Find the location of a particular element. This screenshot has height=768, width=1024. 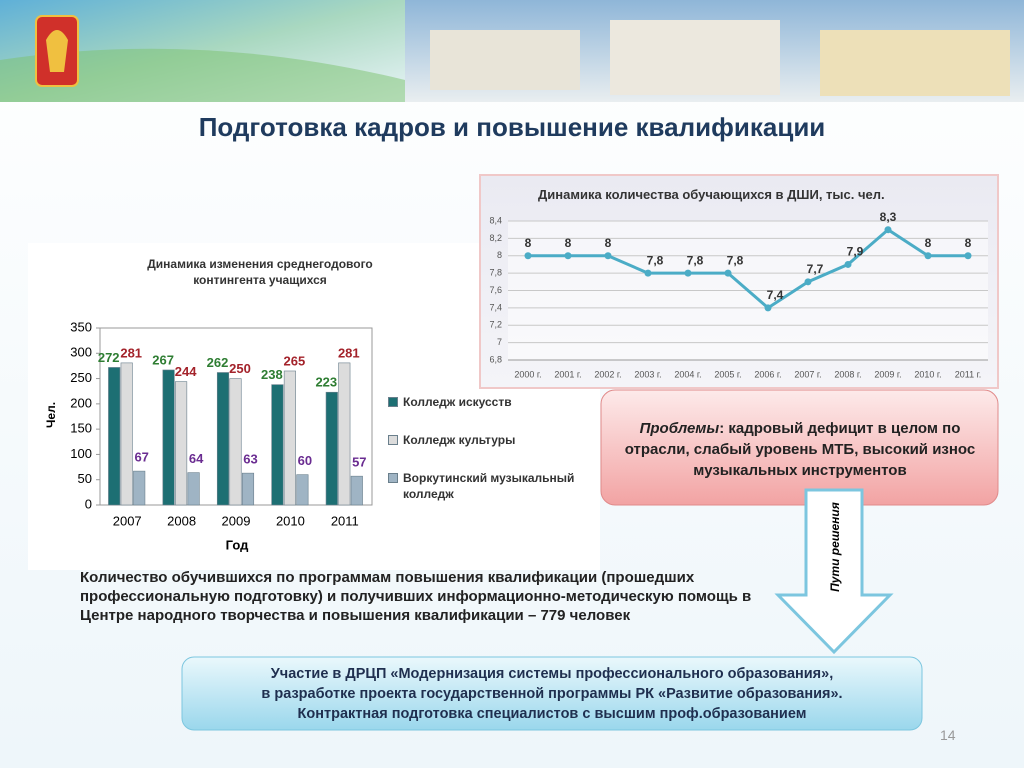

value-label: 267 is located at coordinates (163, 359).